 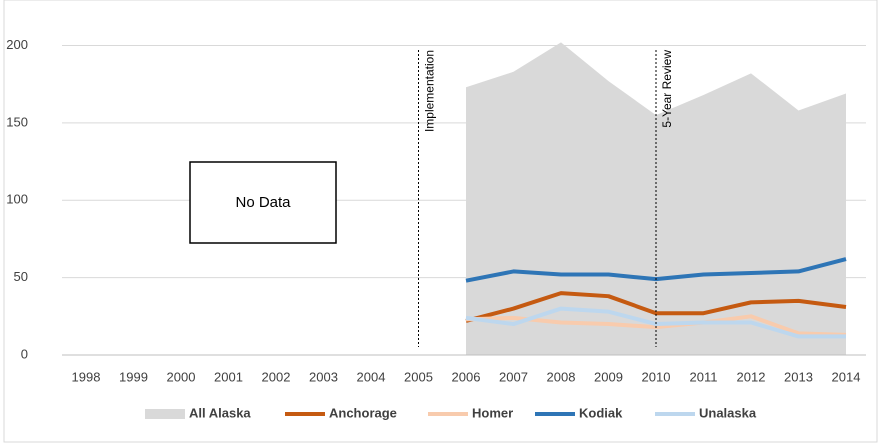 I want to click on x-tick-label: 2007, so click(x=513, y=376).